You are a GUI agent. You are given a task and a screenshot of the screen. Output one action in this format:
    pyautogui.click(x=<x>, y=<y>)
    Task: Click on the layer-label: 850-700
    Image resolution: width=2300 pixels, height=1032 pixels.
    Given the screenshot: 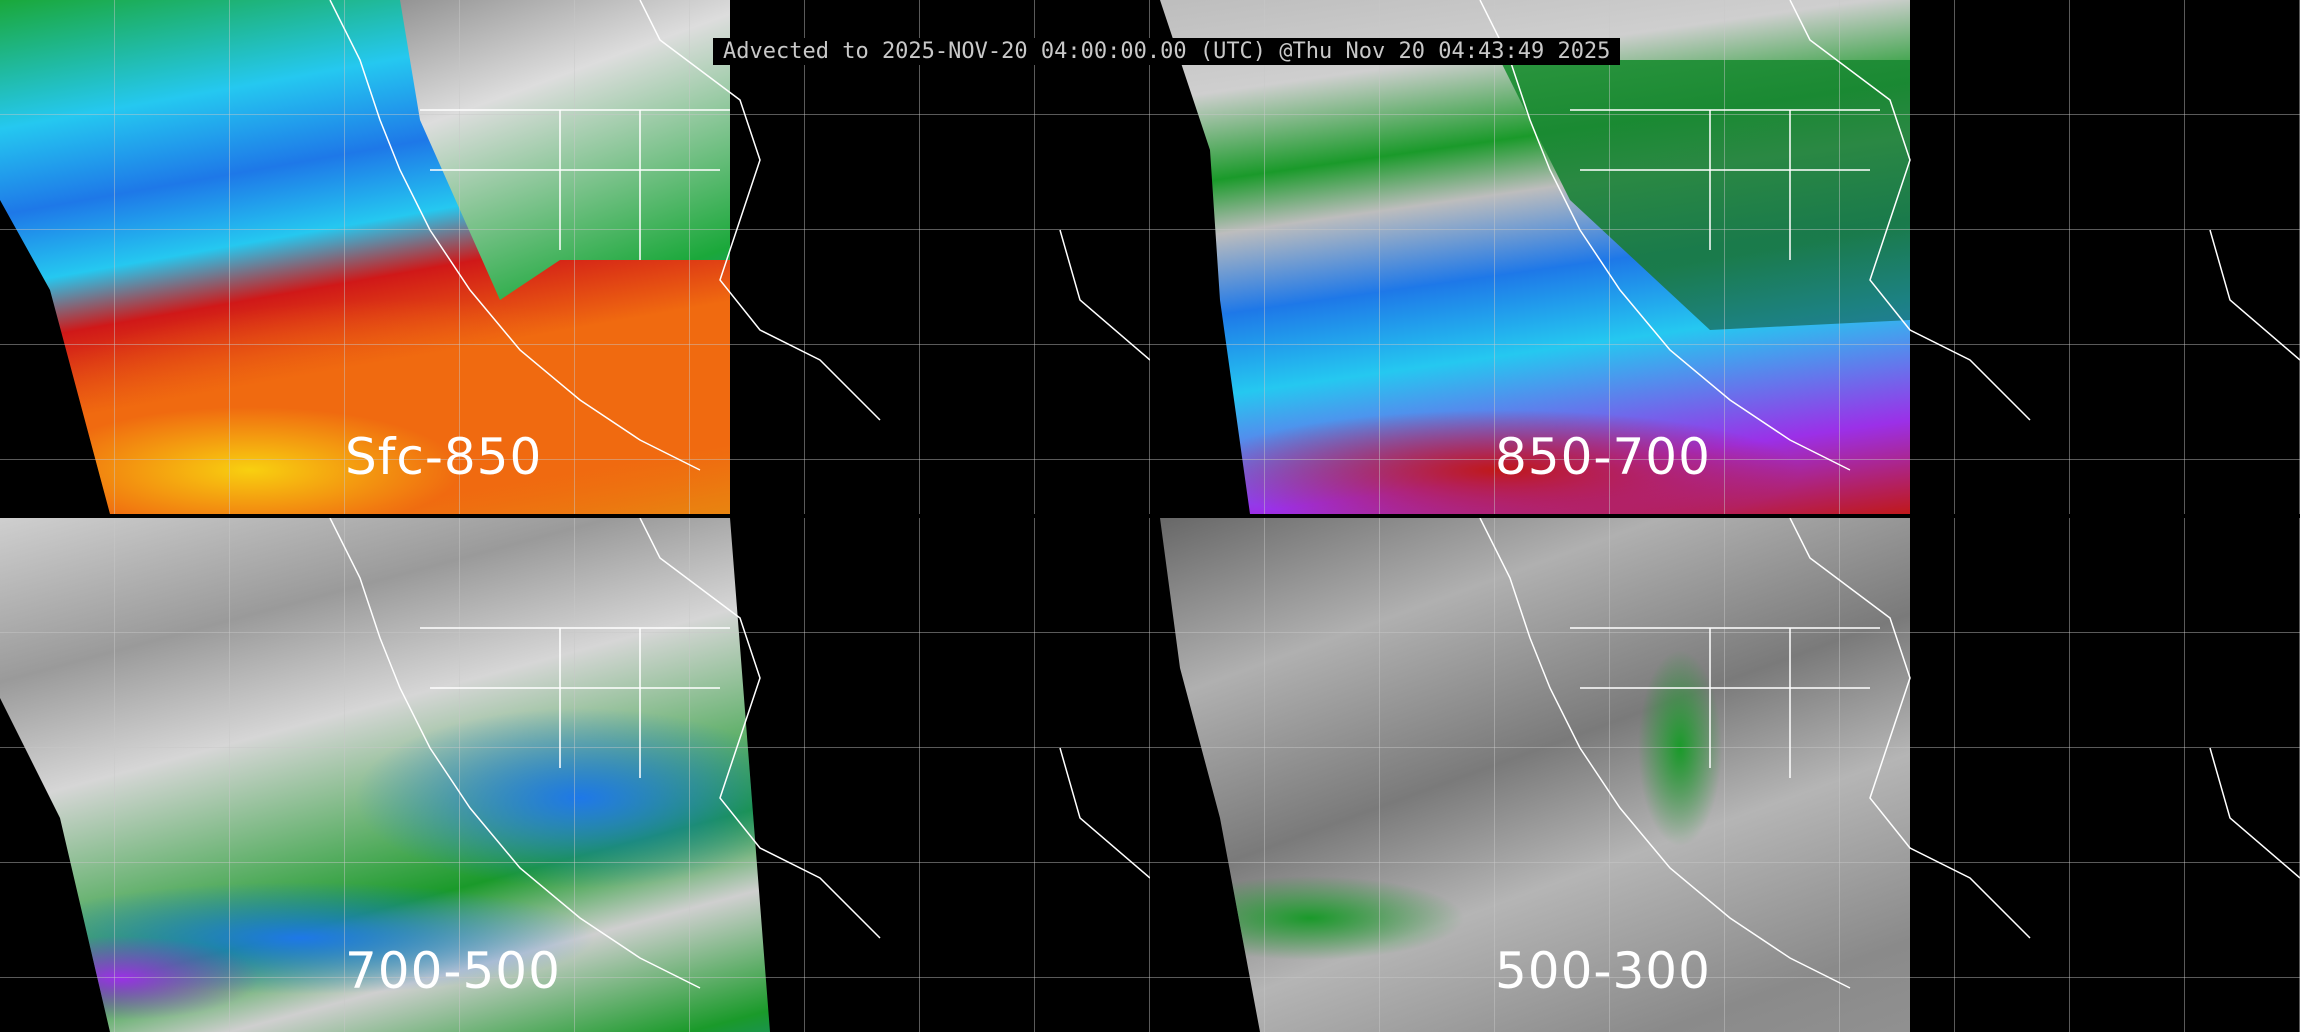 What is the action you would take?
    pyautogui.click(x=1603, y=457)
    